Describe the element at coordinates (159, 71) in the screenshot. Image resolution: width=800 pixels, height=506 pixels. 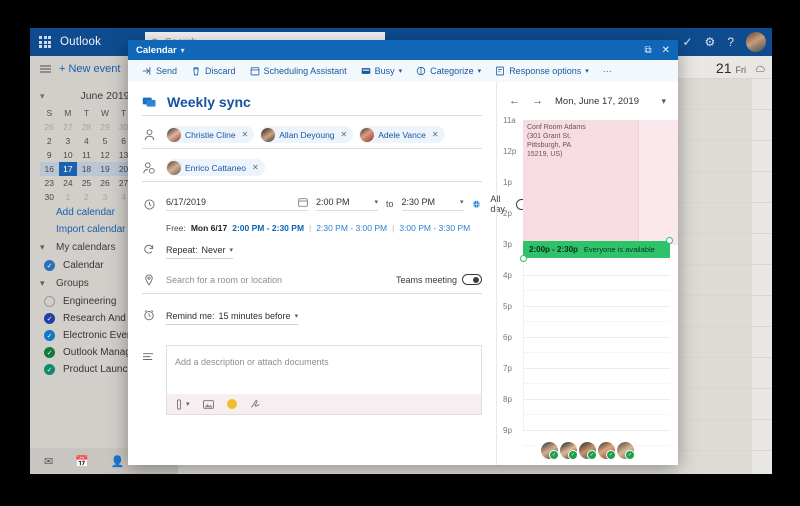
I see `toolbar-send: Send` at that location.